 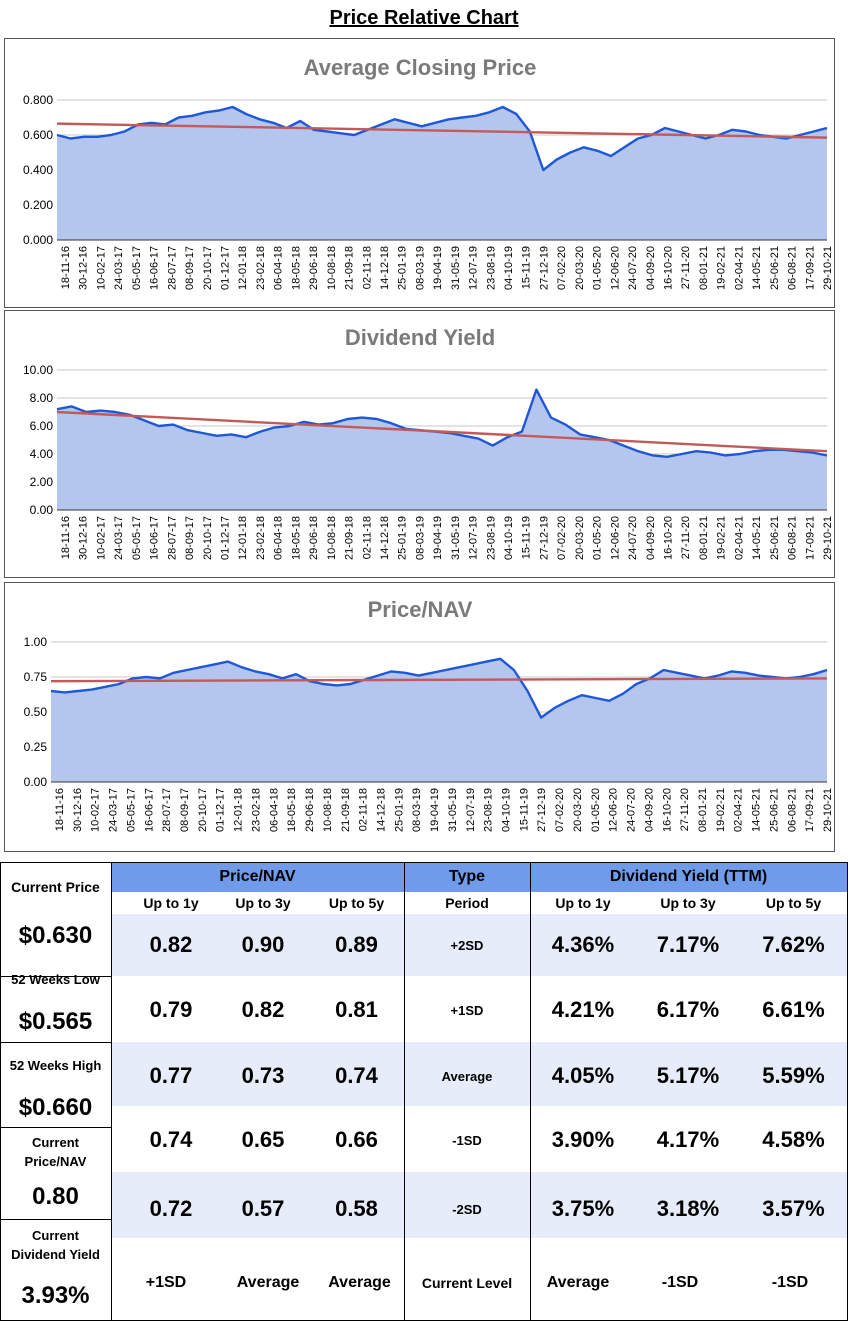 What do you see at coordinates (467, 1076) in the screenshot?
I see `type-average: Average` at bounding box center [467, 1076].